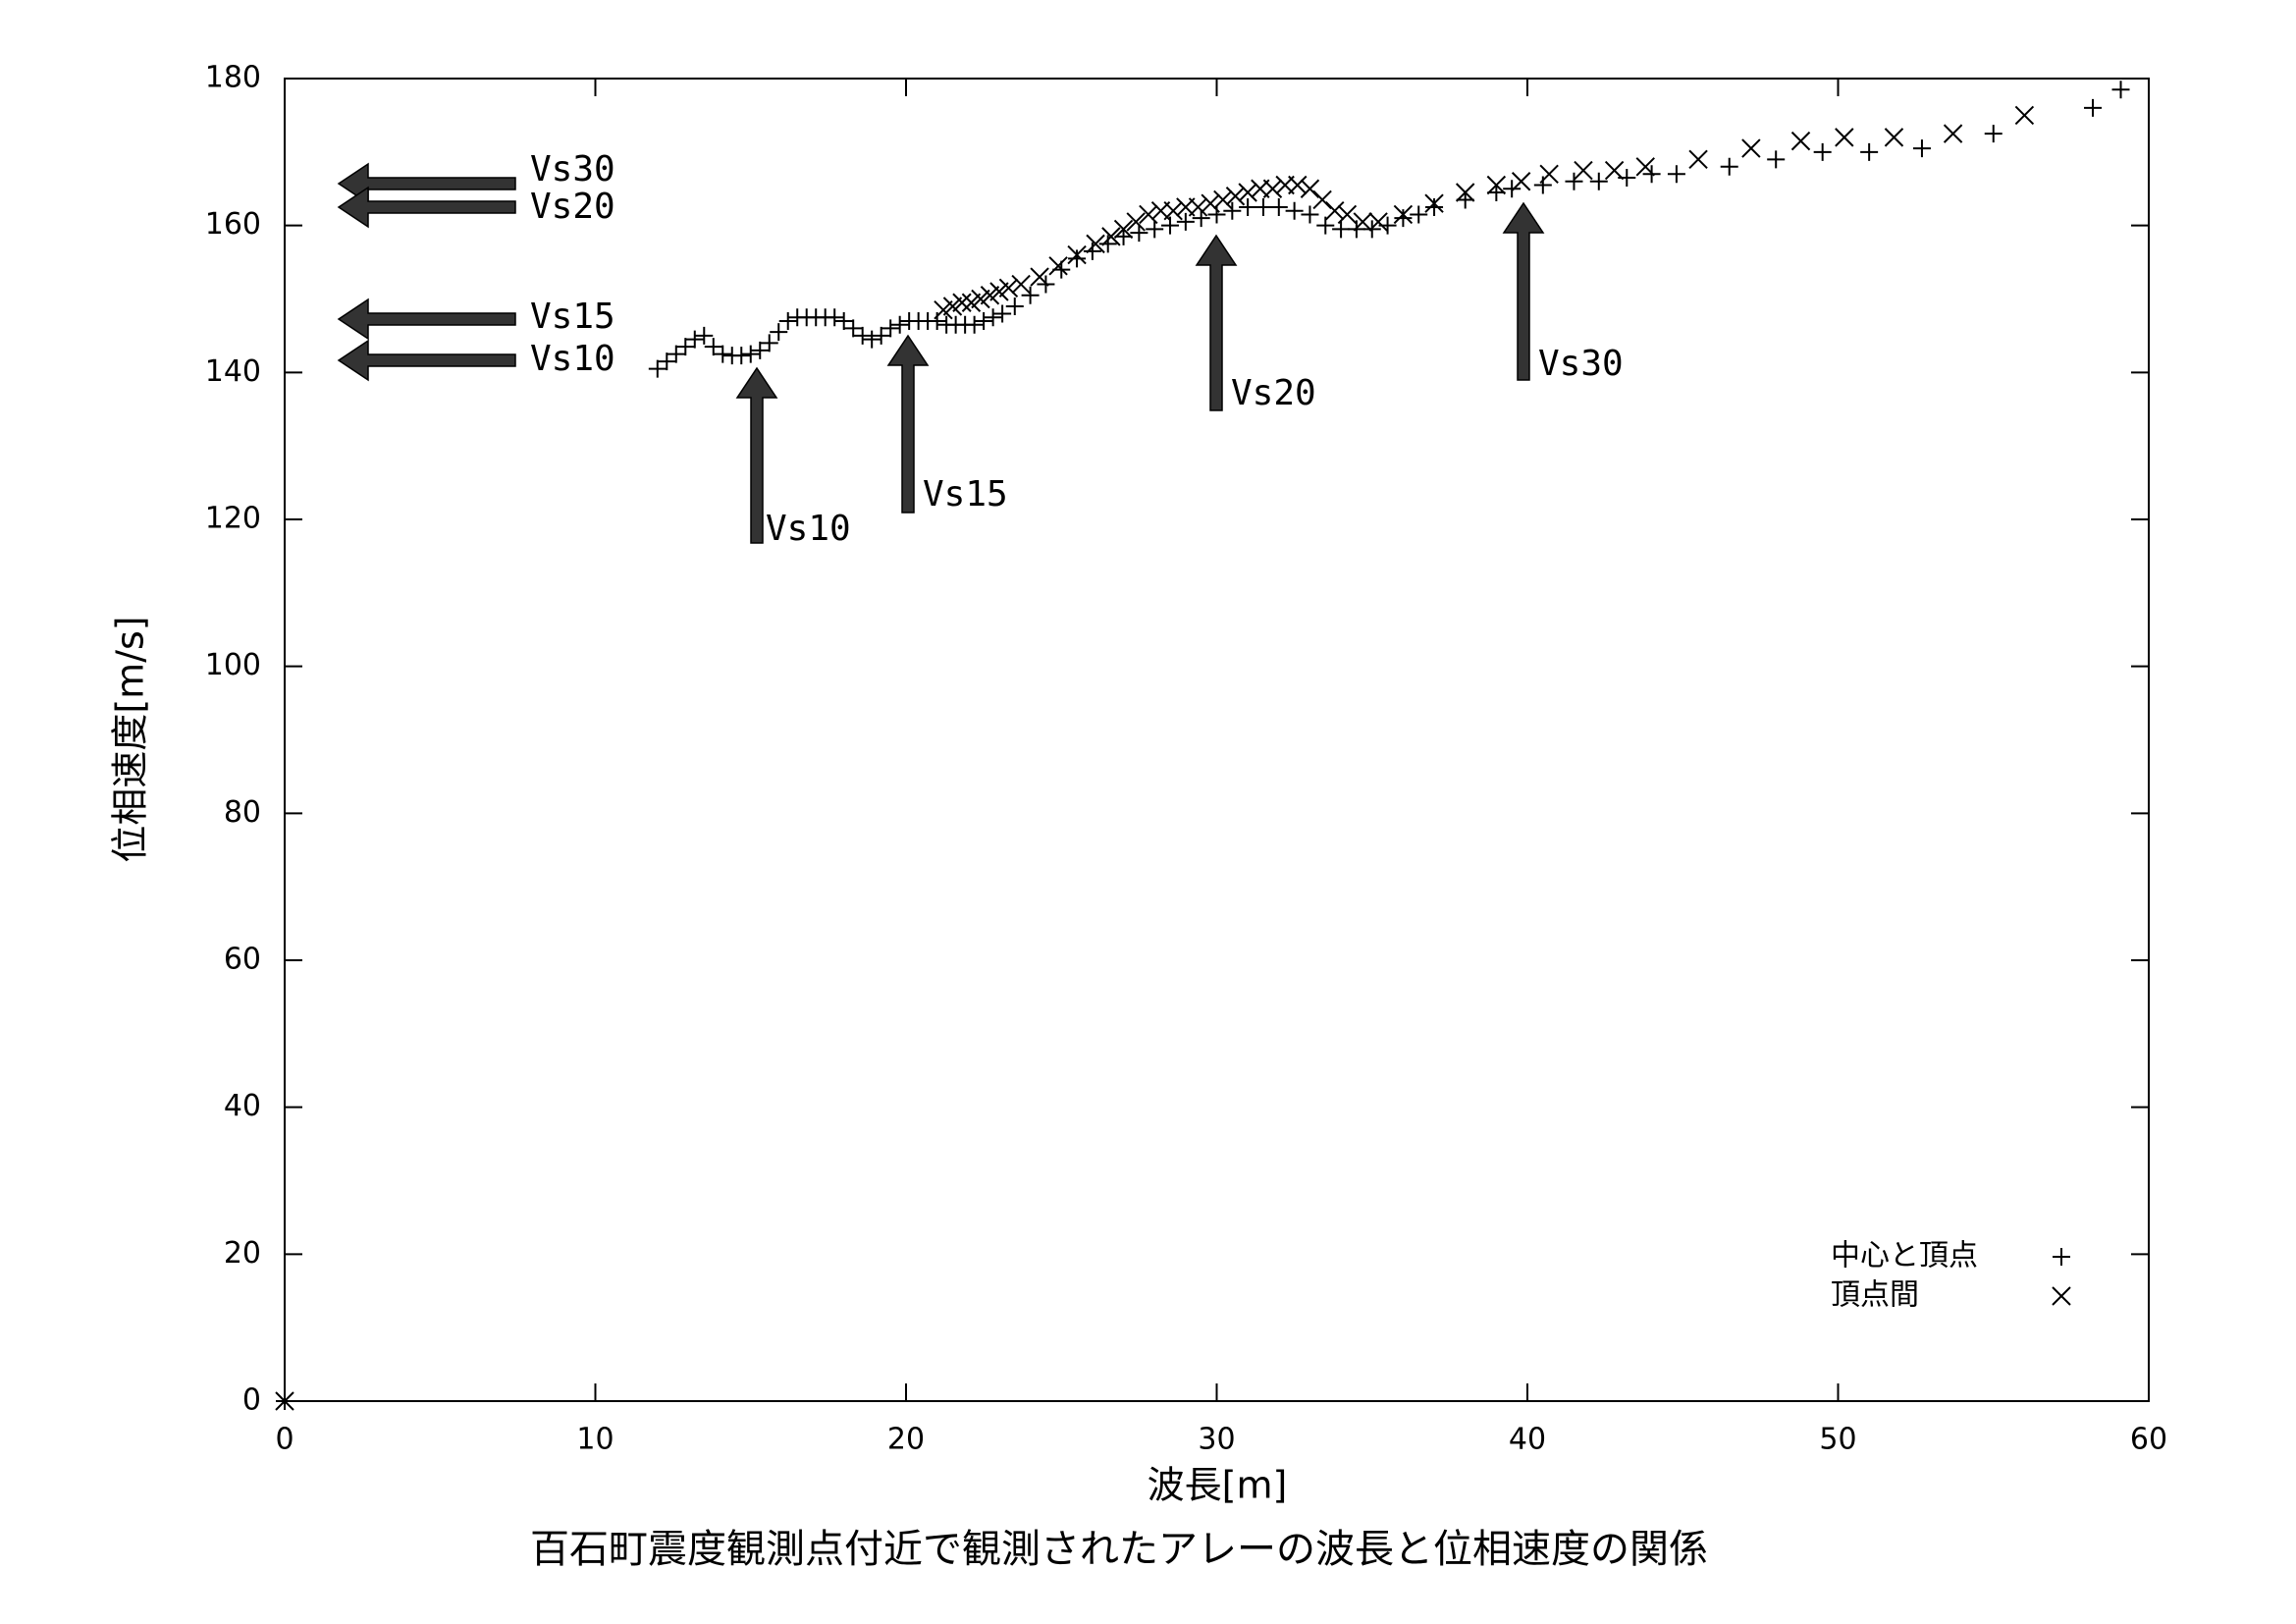 This screenshot has width=2296, height=1624. Describe the element at coordinates (2061, 1257) in the screenshot. I see `legend-marker` at that location.